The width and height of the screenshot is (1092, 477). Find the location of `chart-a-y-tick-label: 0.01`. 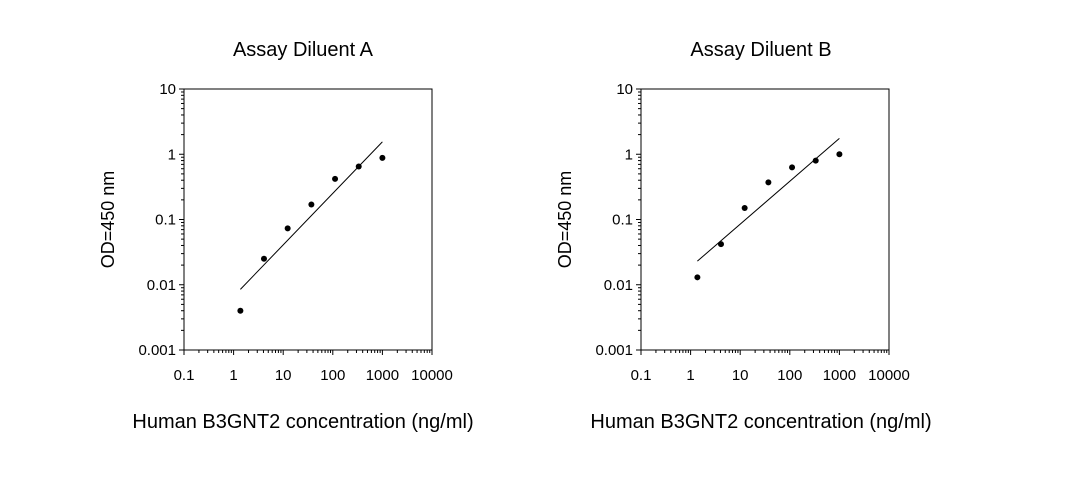

chart-a-y-tick-label: 0.01 is located at coordinates (161, 285).